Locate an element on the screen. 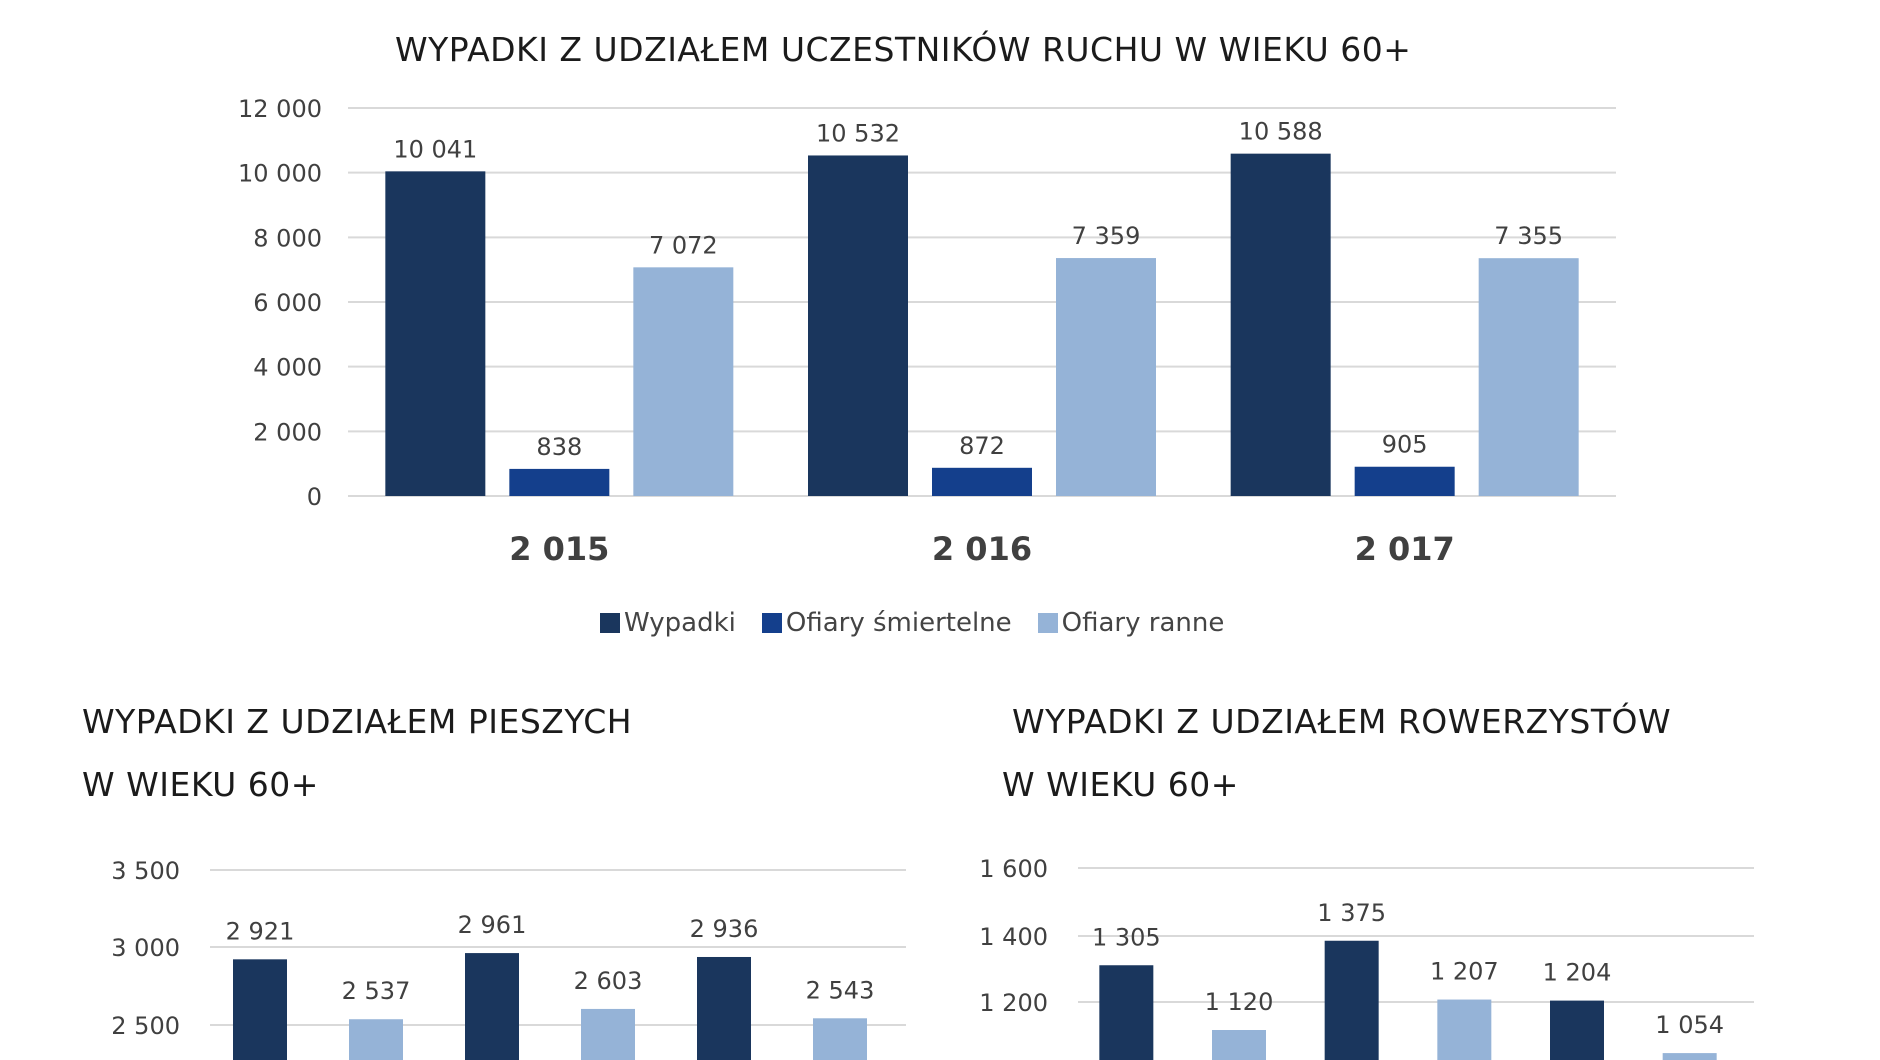  legend-item-ranne: Ofiary ranne is located at coordinates (1131, 623).